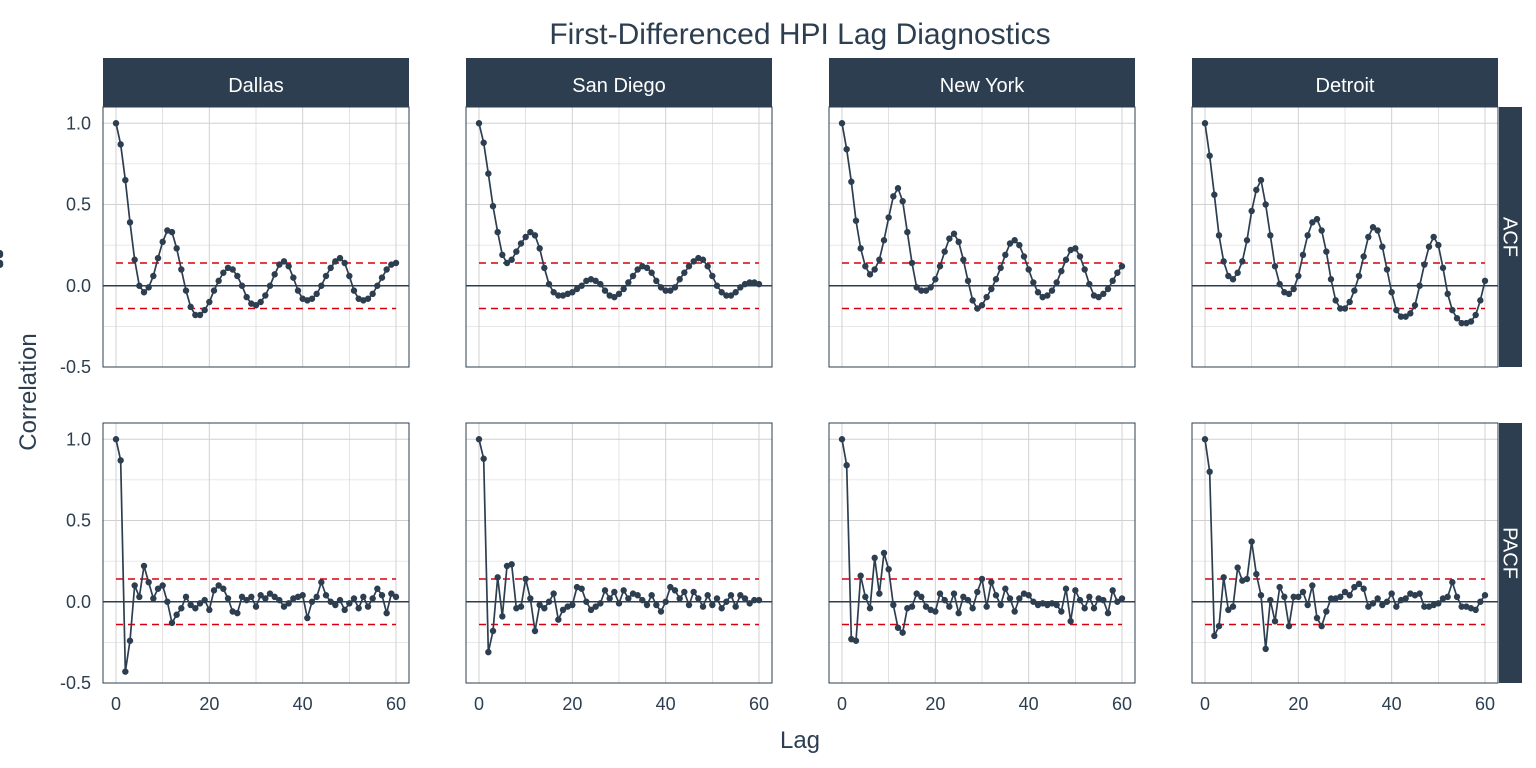 This screenshot has height=768, width=1536. I want to click on panel-san-diego-acf, so click(619, 237).